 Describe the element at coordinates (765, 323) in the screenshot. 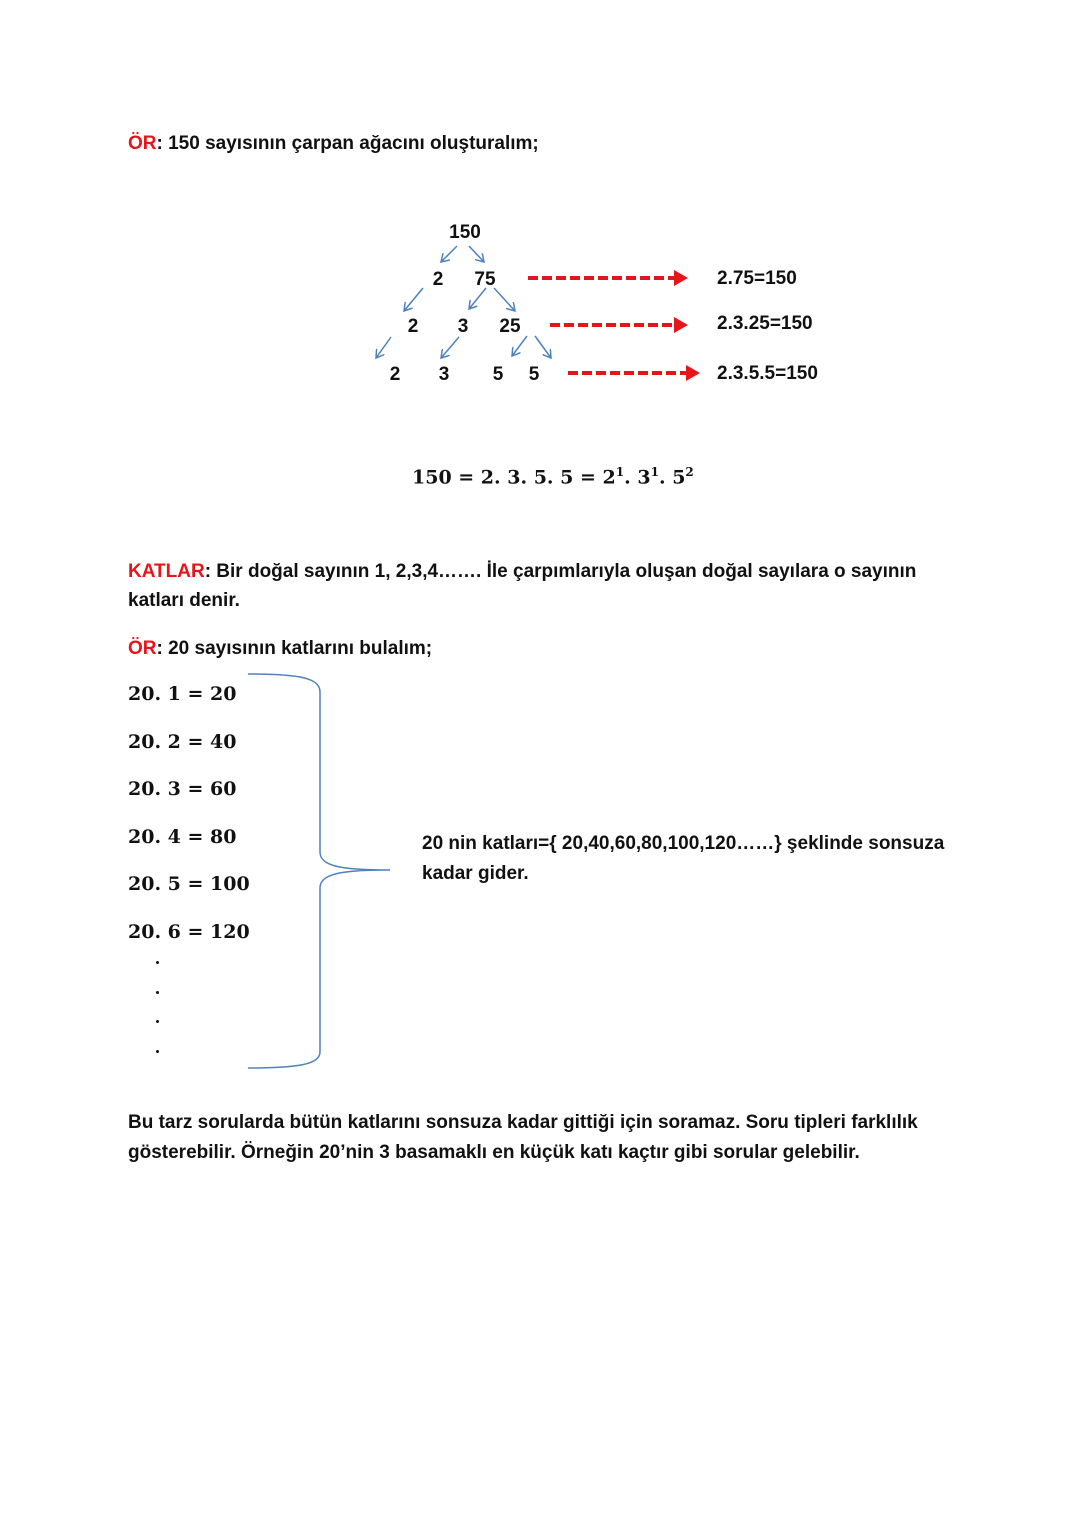

I see `tree-result: 2.3.25=150` at that location.